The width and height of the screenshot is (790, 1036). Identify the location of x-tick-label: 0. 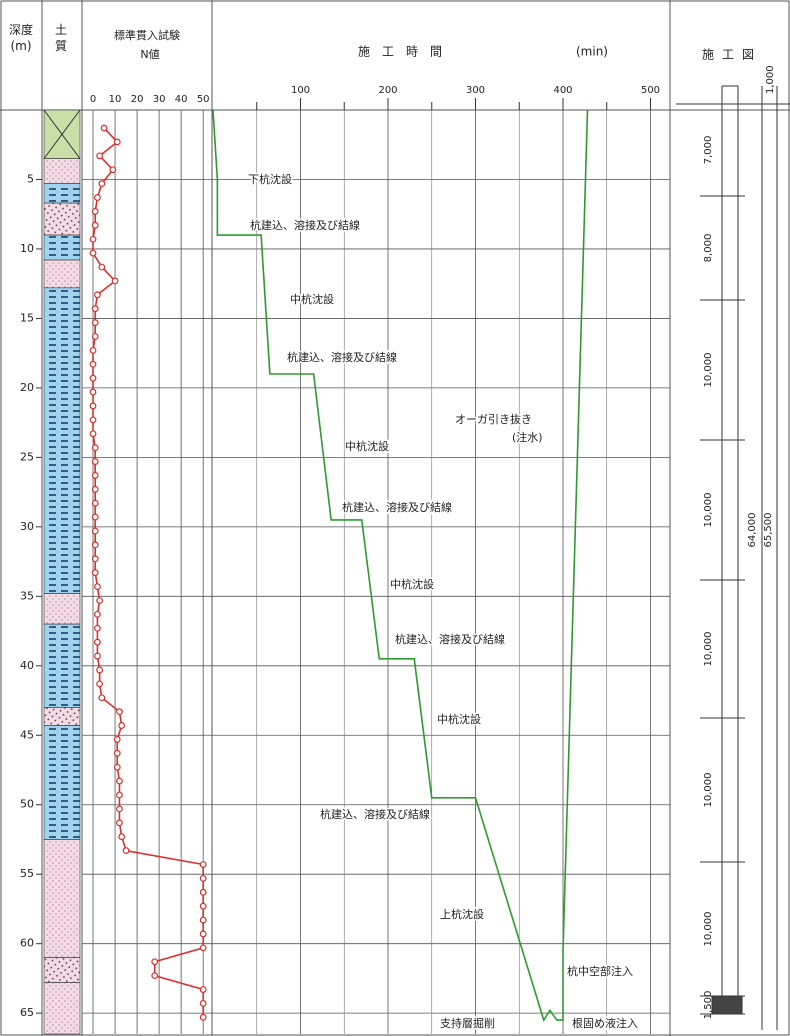
(93, 99).